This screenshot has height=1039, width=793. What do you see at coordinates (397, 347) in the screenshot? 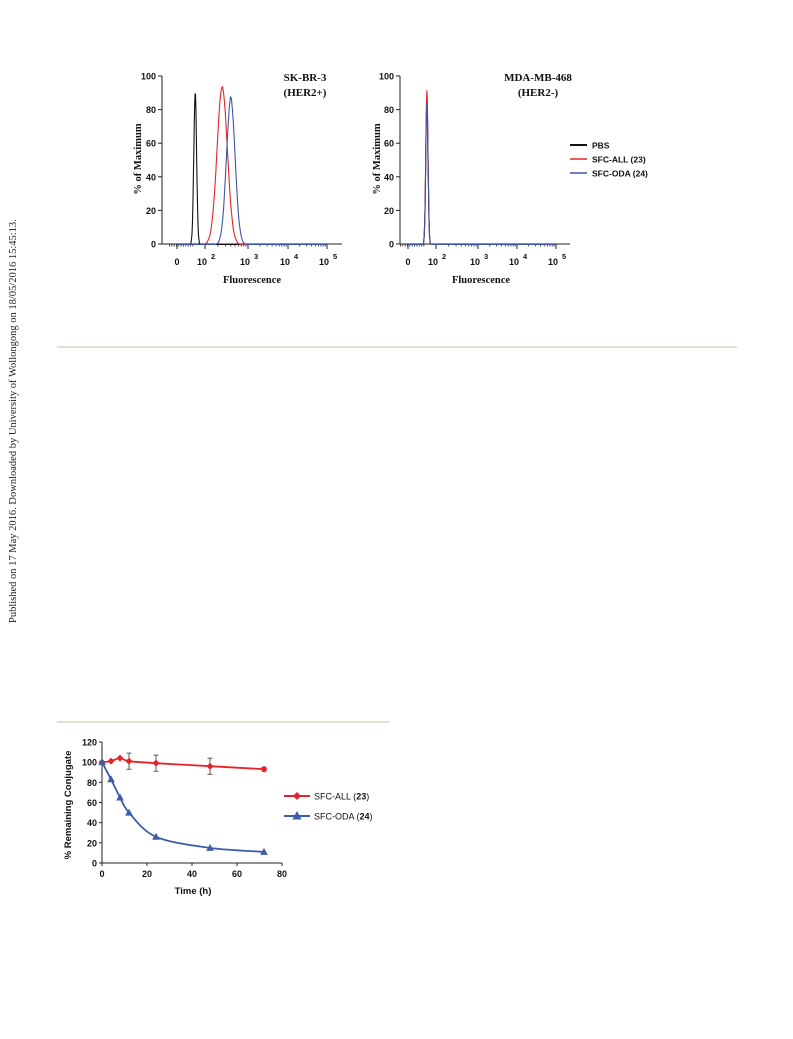
I see `divider-rule-top` at bounding box center [397, 347].